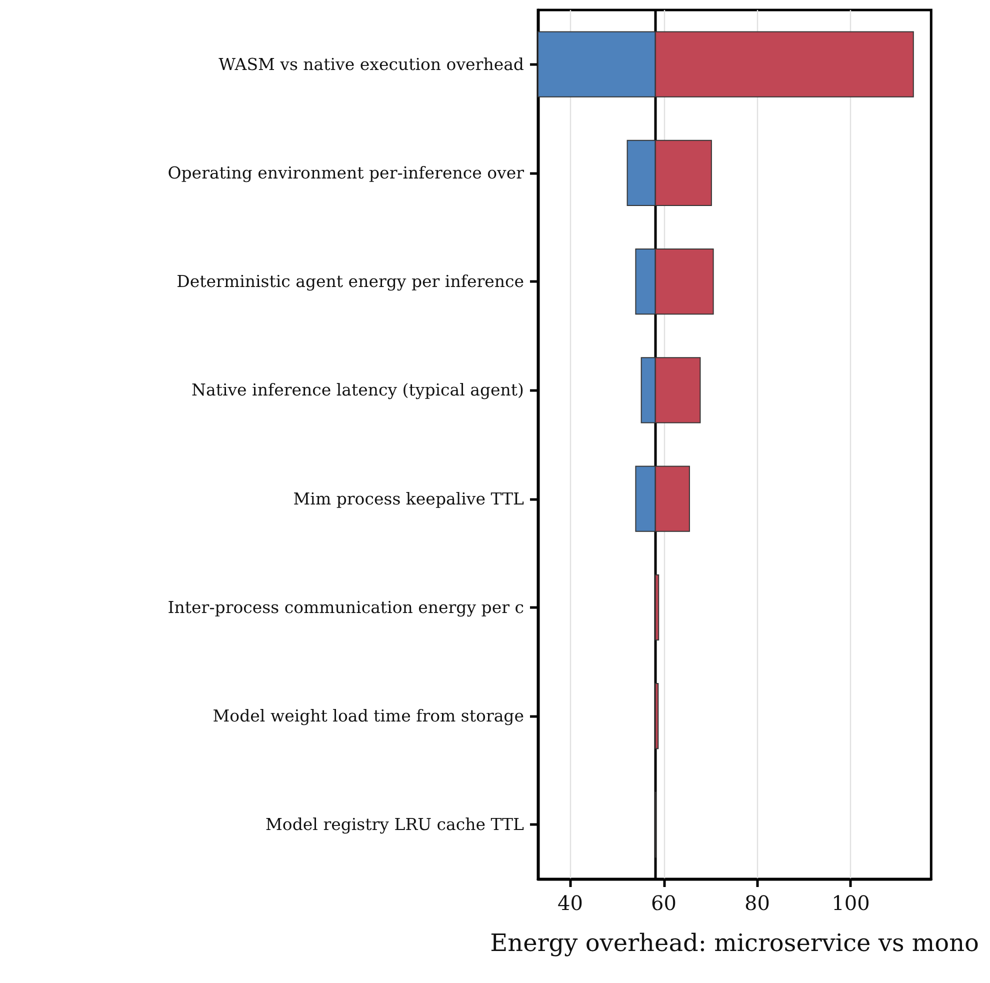 The width and height of the screenshot is (990, 983). Describe the element at coordinates (368, 716) in the screenshot. I see `y-tick-label: Model weight load time from storage` at that location.